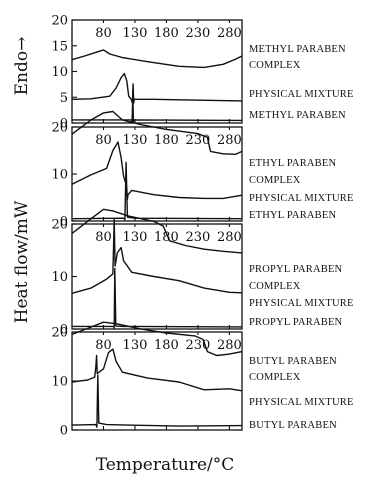  What do you see at coordinates (275, 286) in the screenshot?
I see `series-label-propyl-paraben-complex: COMPLEX` at bounding box center [275, 286].